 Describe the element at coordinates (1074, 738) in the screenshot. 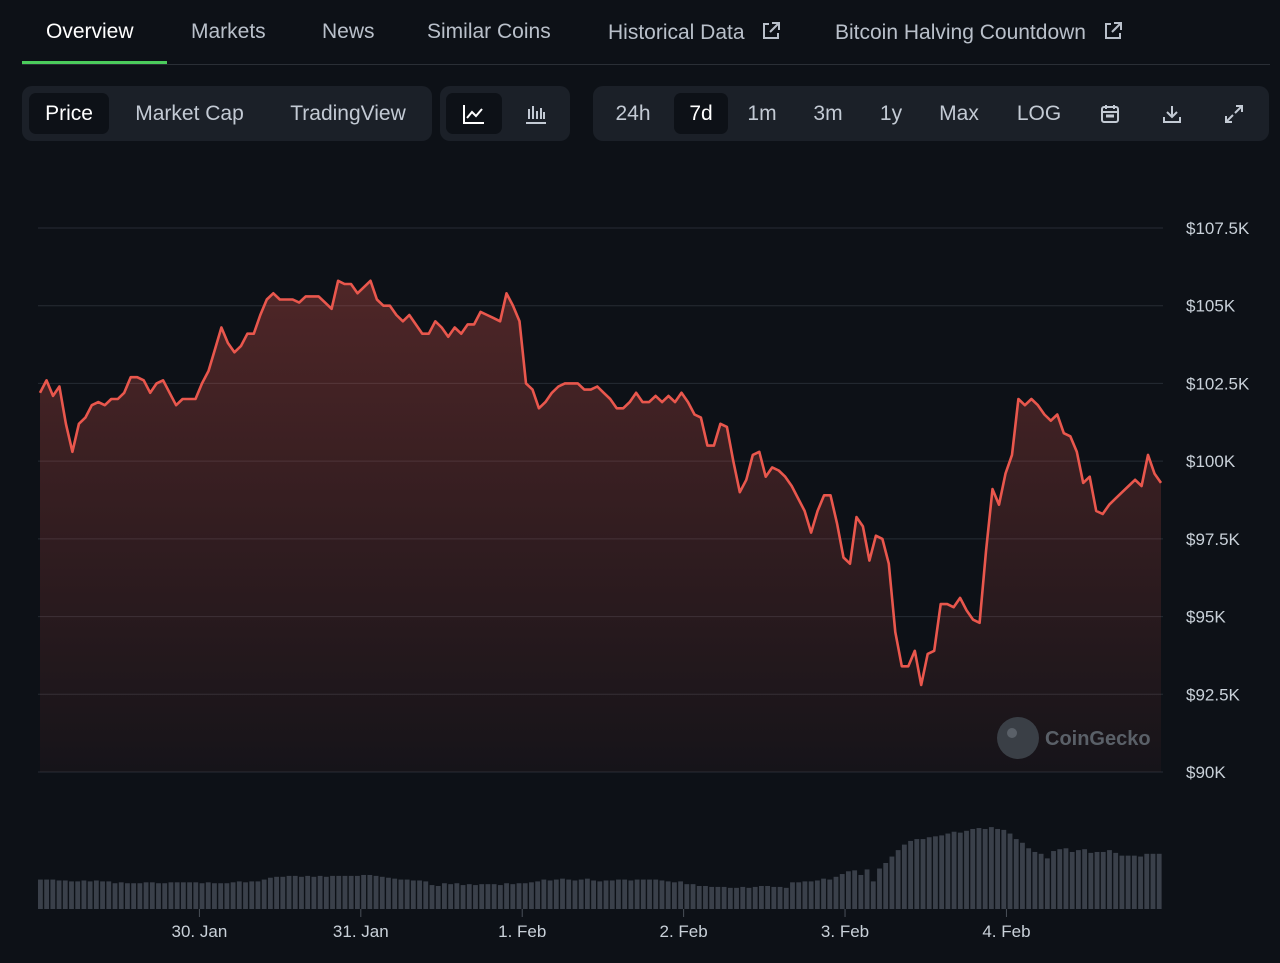

I see `coingecko-watermark: CoinGecko` at that location.